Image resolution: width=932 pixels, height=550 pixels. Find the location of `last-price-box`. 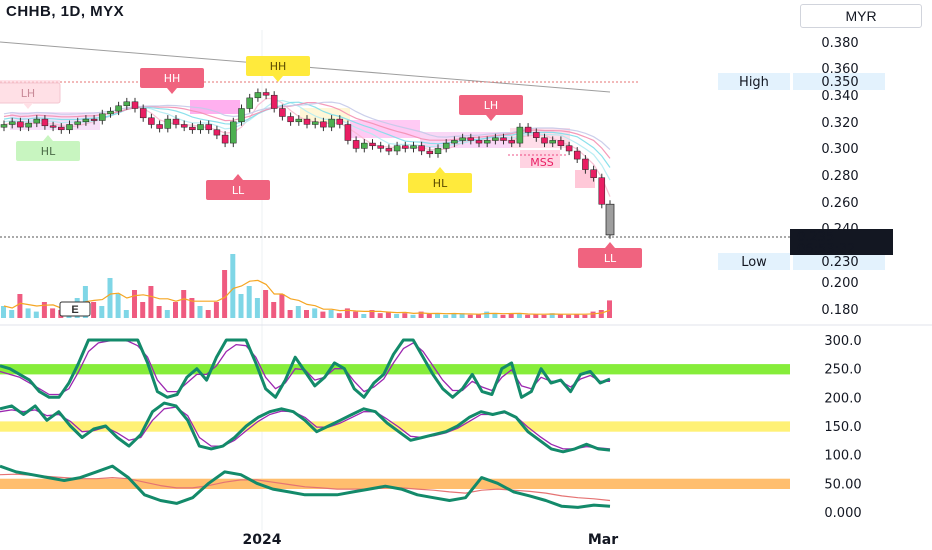

last-price-box is located at coordinates (841, 242).